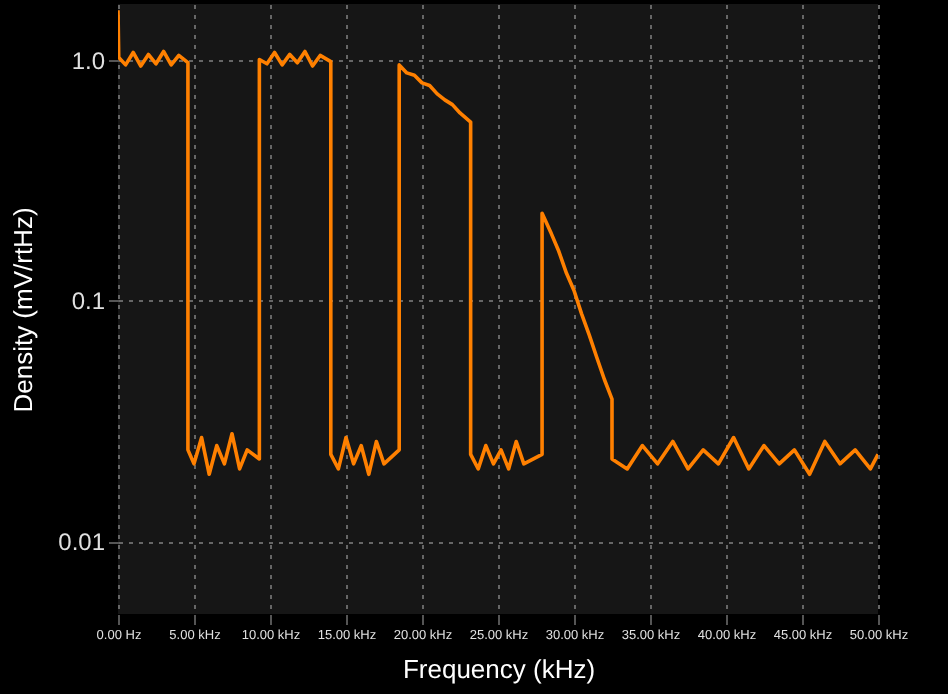  I want to click on y-tick-label: 0.01, so click(82, 542).